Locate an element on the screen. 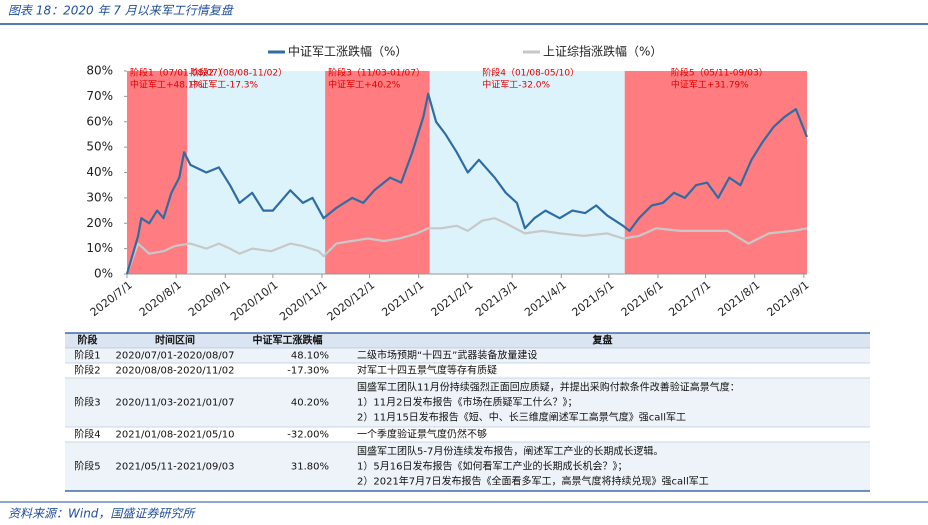 The height and width of the screenshot is (525, 928). y-tick-label: 10% is located at coordinates (99, 248).